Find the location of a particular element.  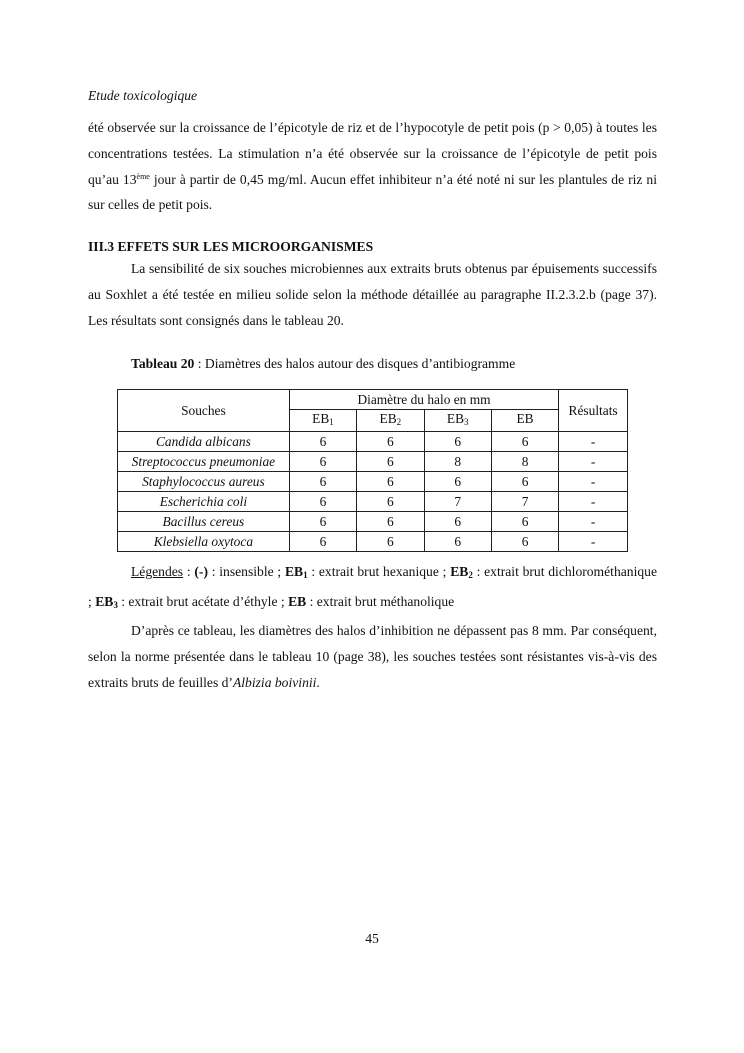

table-row: Klebsiella oxytoca 6 6 6 6- is located at coordinates (372, 541).